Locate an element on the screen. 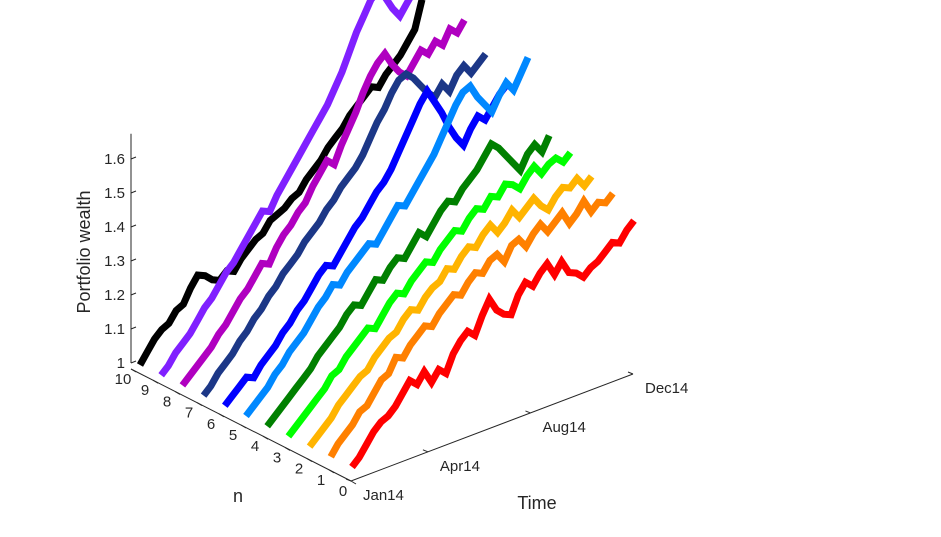 The image size is (941, 537). x-ticks: Jan14 Apr14 Aug14 Dec14 is located at coordinates (516, 437).